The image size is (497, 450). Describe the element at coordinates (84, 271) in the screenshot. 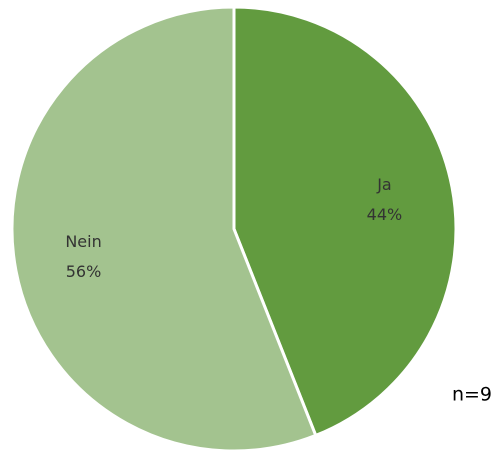

I see `slice-value-label: 56%` at that location.